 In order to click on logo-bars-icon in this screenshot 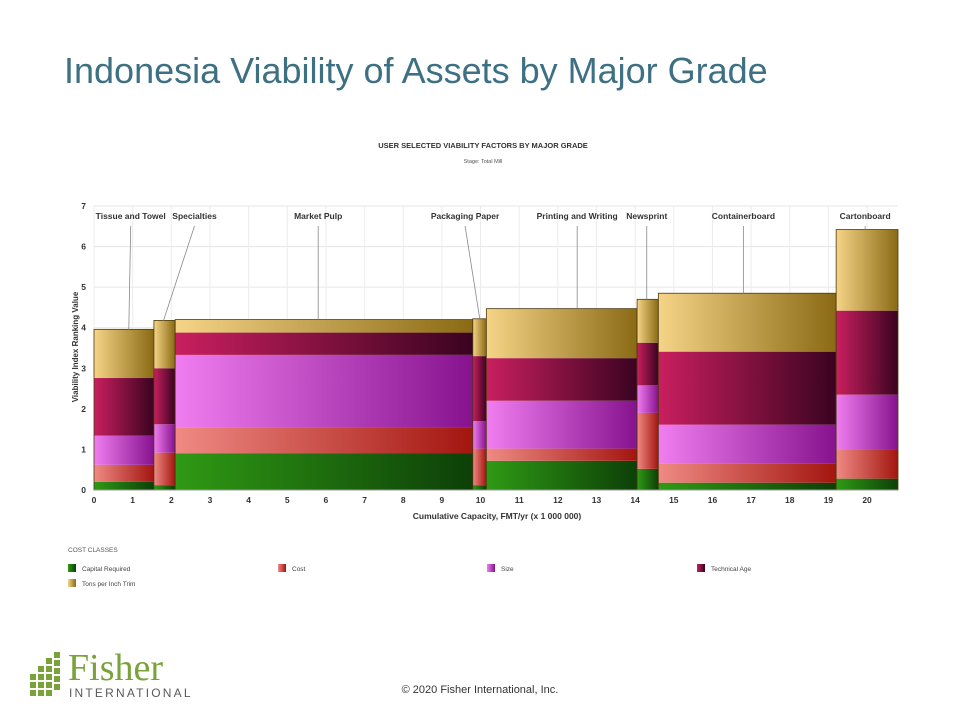, I will do `click(45, 674)`.